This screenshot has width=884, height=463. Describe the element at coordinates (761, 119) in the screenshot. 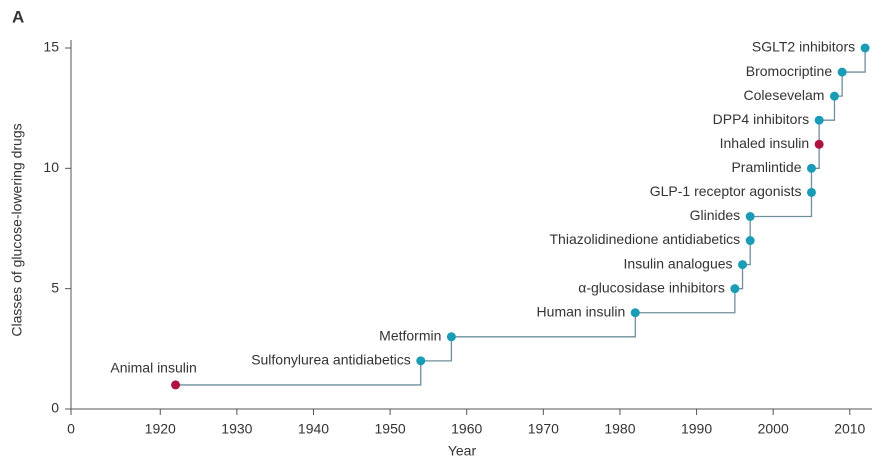

I see `point-label: DPP4 inhibitors` at that location.